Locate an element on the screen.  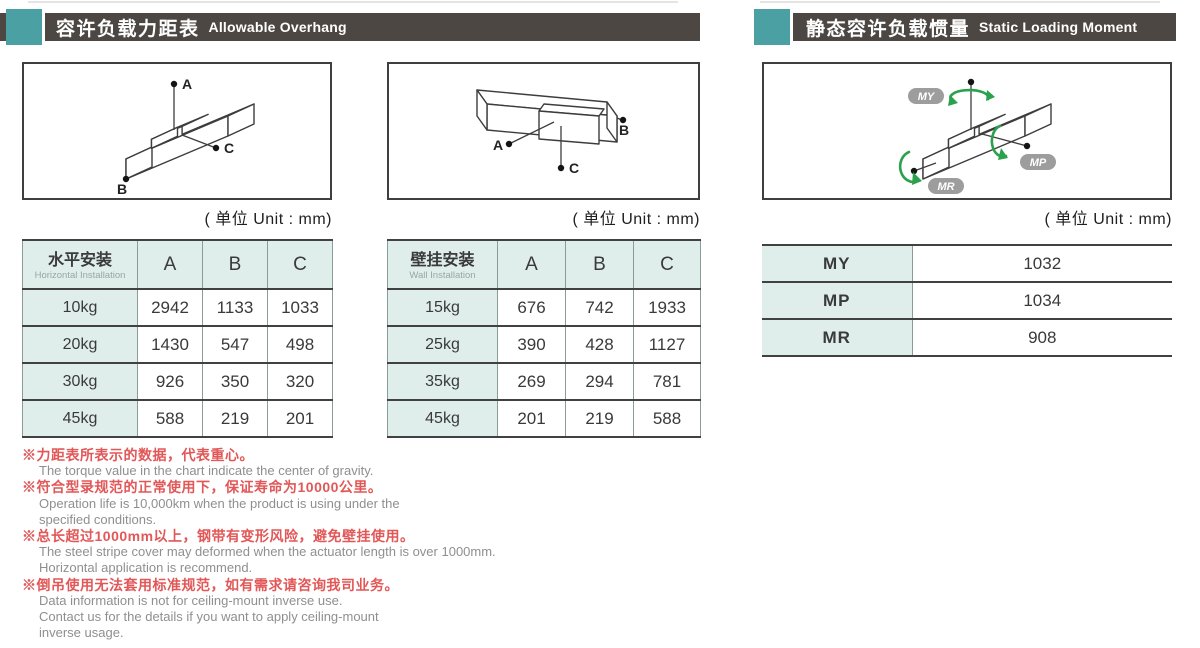
table-title-cell: 壁挂安装 Wall Installation is located at coordinates (442, 264).